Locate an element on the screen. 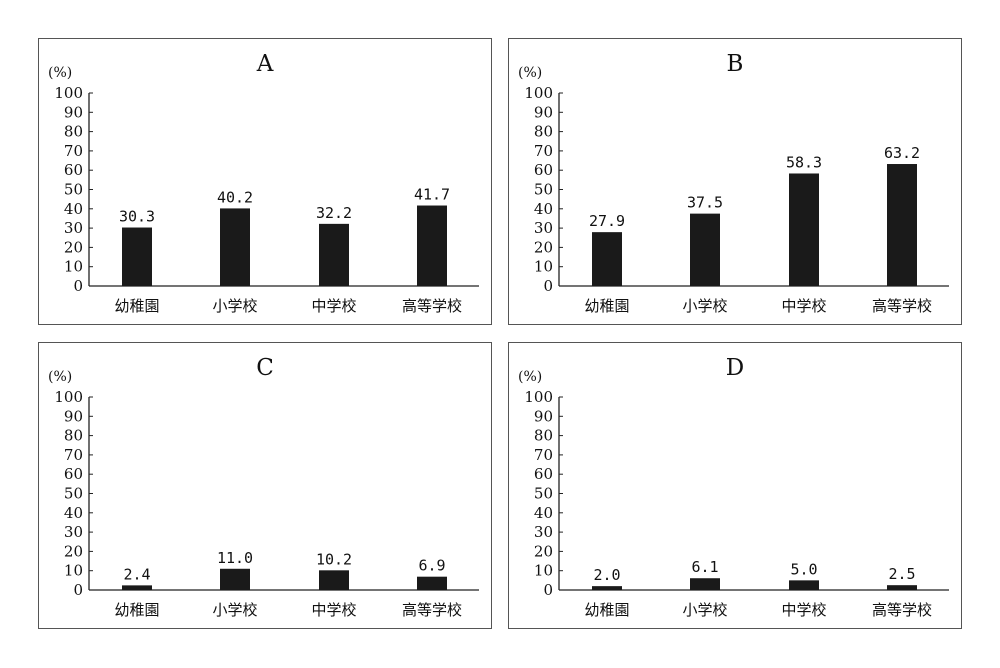 This screenshot has width=1000, height=668. bar-value-label: 40.2 is located at coordinates (235, 197).